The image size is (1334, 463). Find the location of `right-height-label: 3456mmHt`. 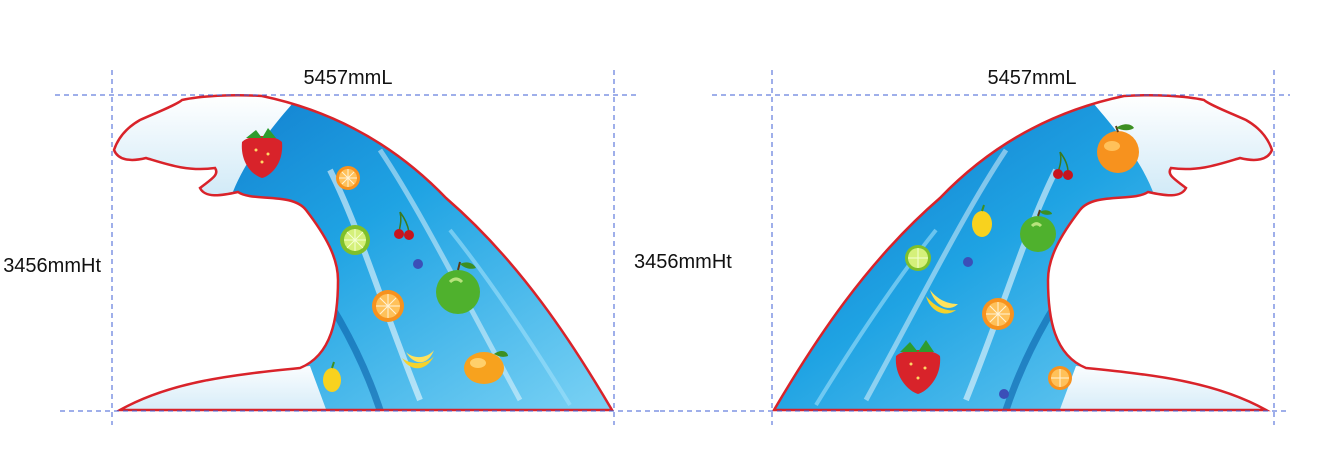

right-height-label: 3456mmHt is located at coordinates (683, 262).